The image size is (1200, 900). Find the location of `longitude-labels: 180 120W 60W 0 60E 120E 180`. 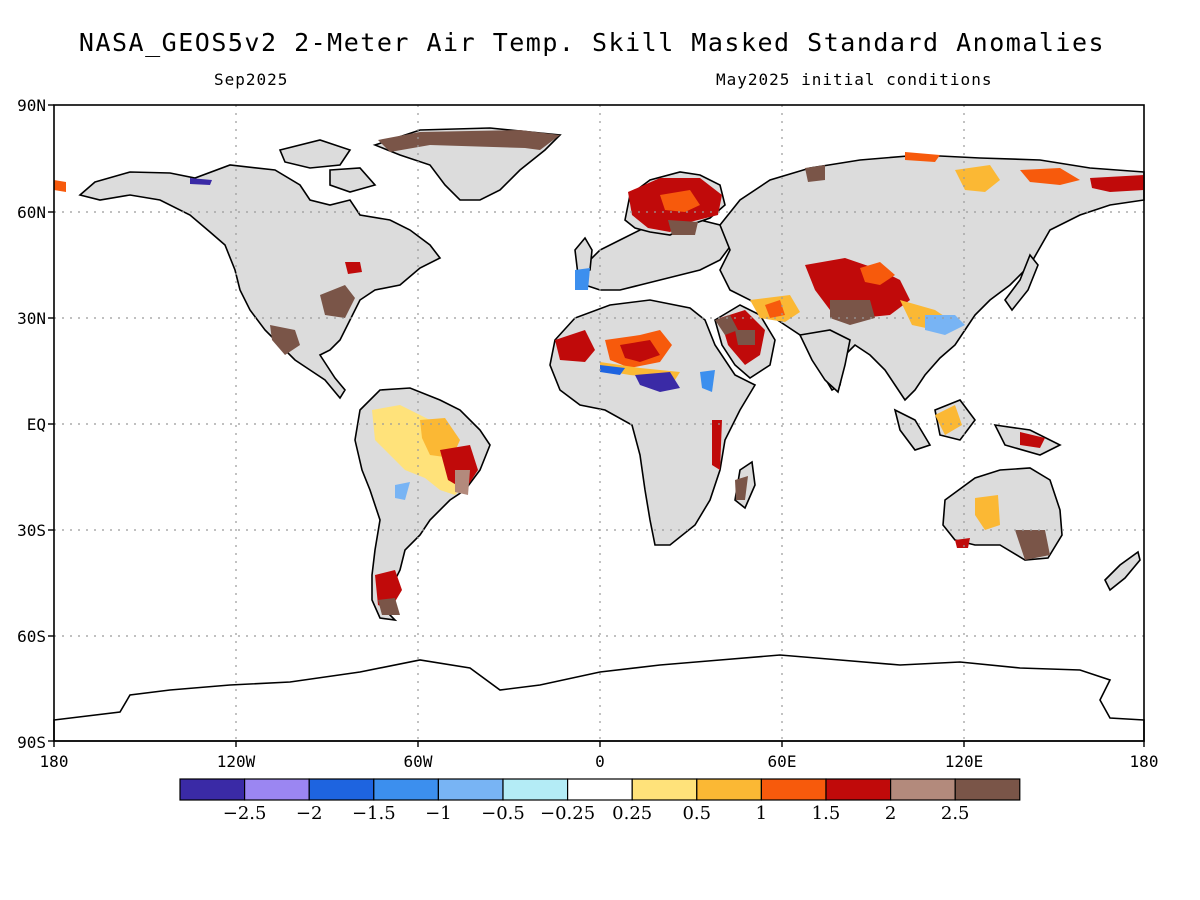

longitude-labels: 180 120W 60W 0 60E 120E 180 is located at coordinates (599, 761).